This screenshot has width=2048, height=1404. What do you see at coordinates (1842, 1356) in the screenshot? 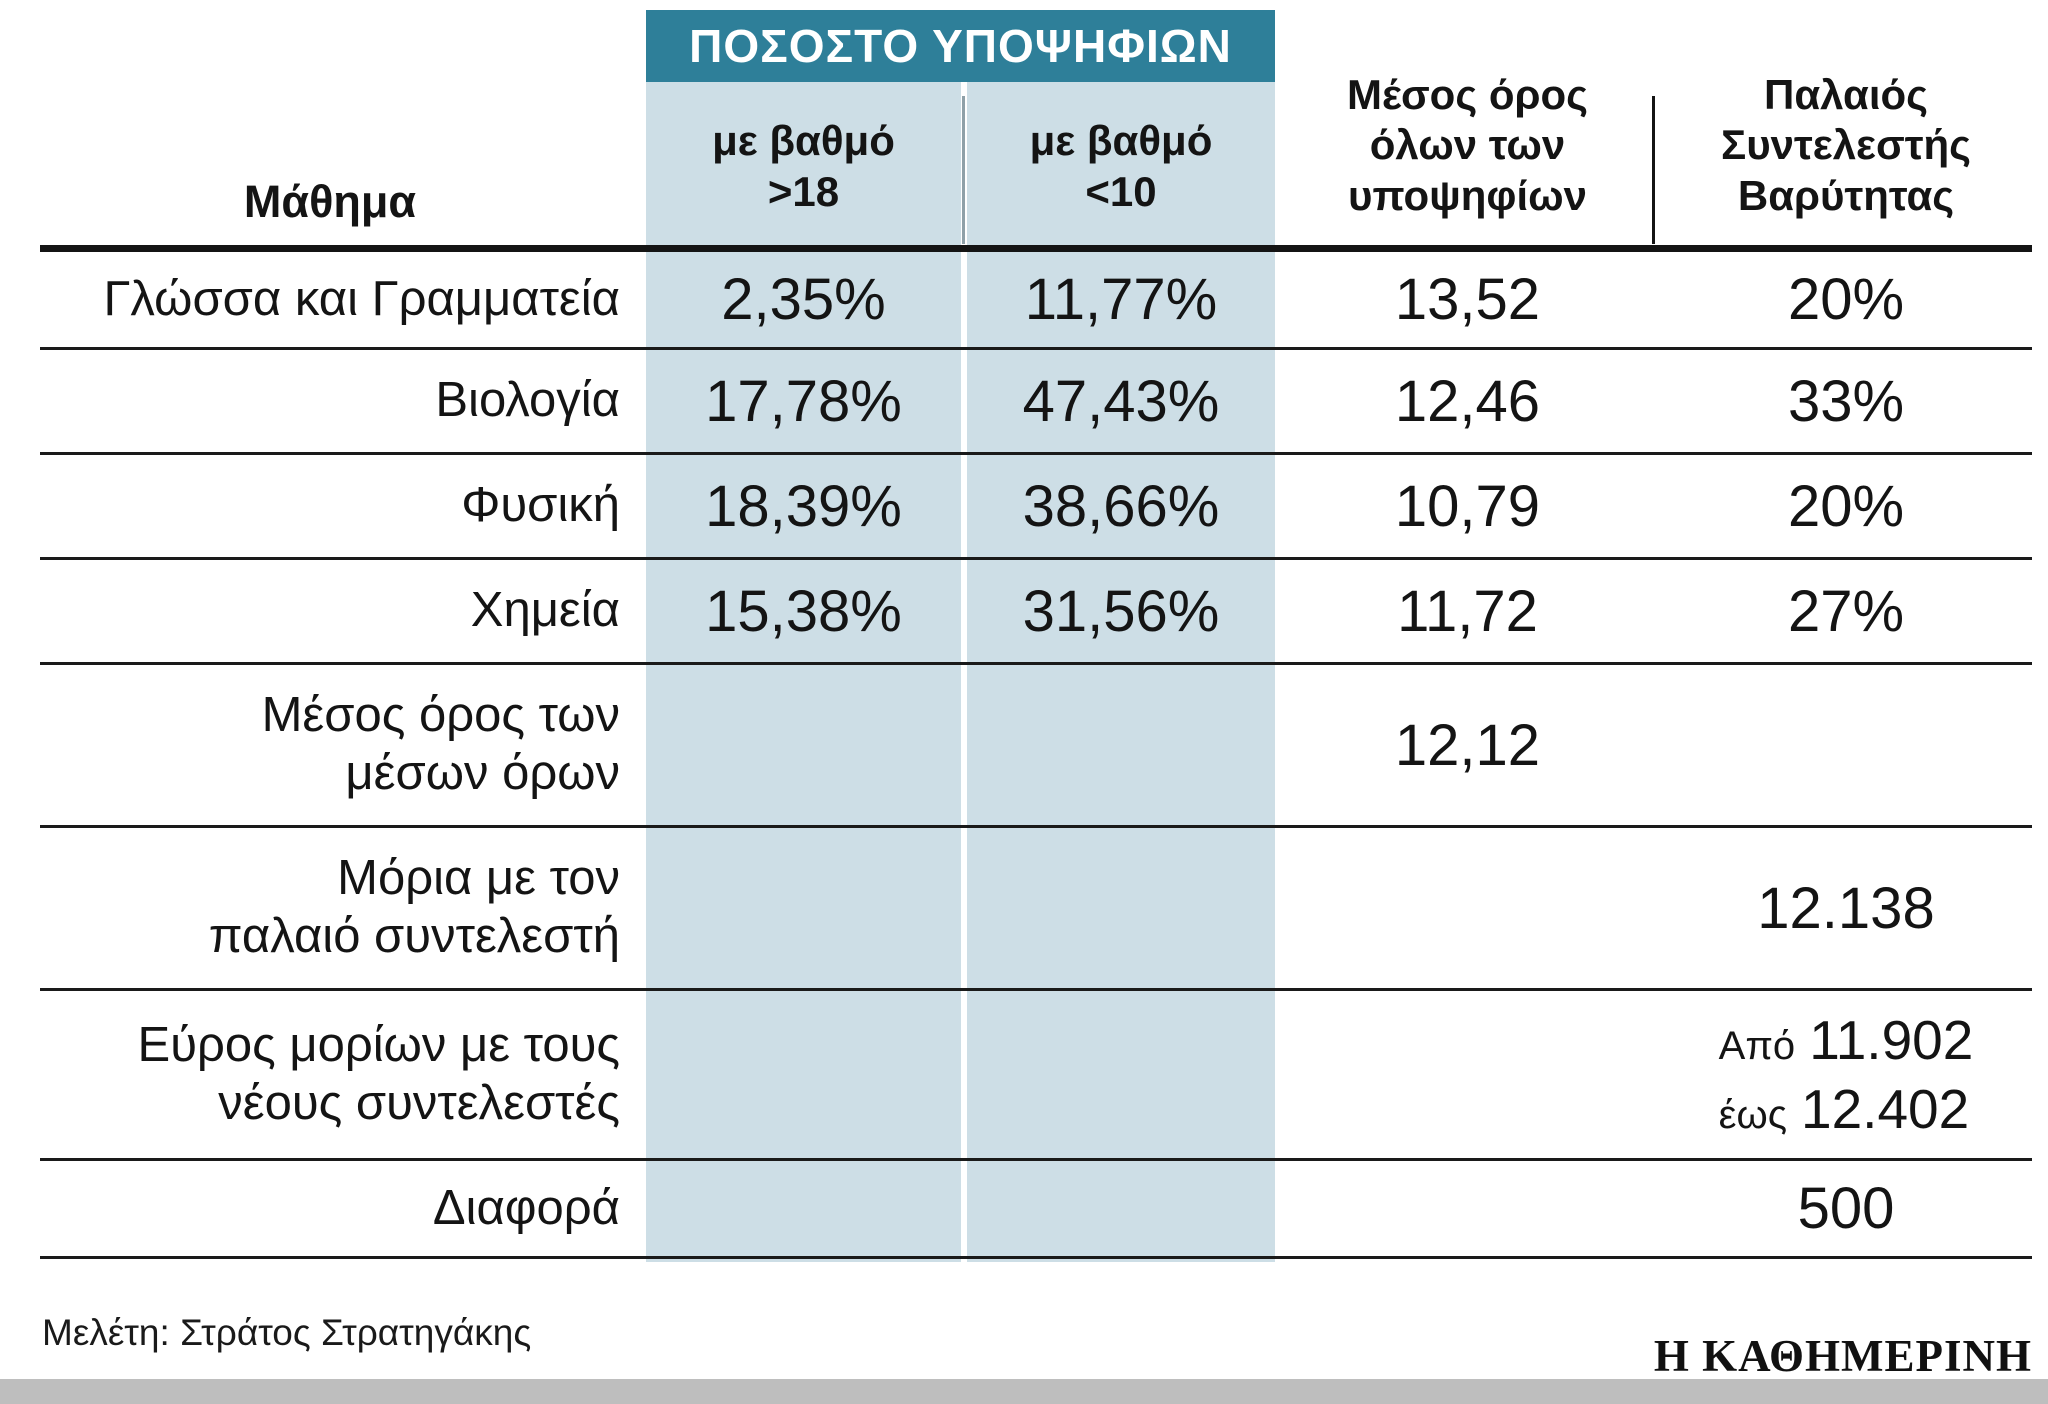
I see `kathimerini-logo: Η ΚΑΘΗΜΕΡΙΝΗ` at bounding box center [1842, 1356].